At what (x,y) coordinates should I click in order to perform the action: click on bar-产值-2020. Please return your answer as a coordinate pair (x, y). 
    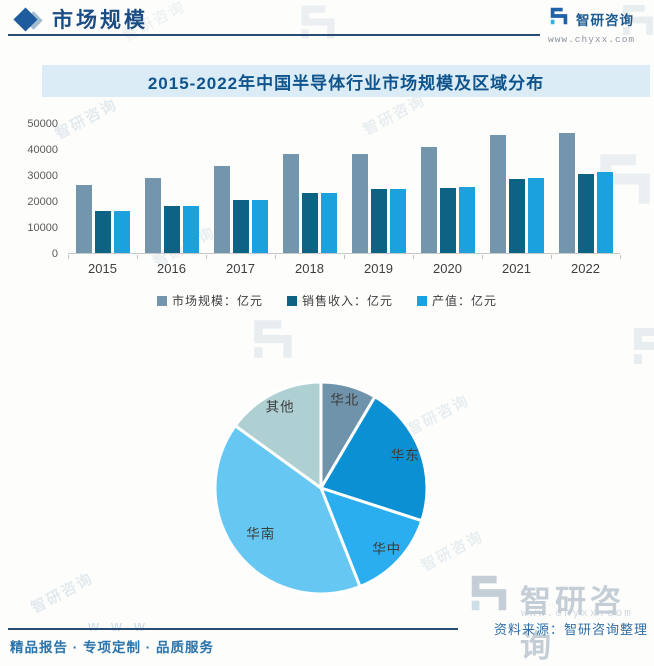
    Looking at the image, I should click on (466, 220).